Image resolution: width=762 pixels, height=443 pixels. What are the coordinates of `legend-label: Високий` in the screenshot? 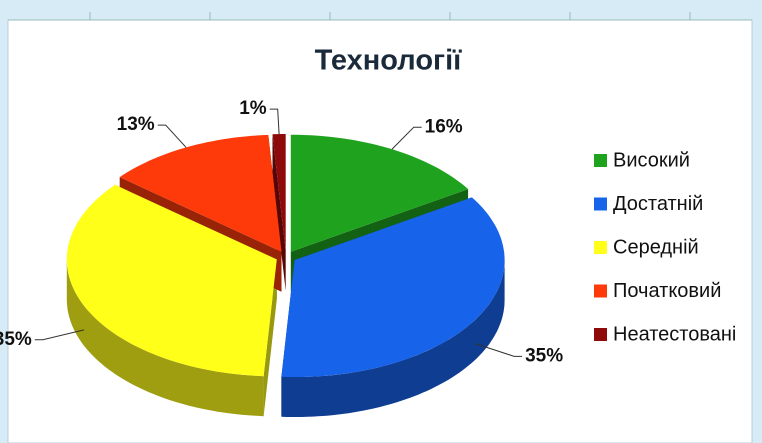 It's located at (651, 160).